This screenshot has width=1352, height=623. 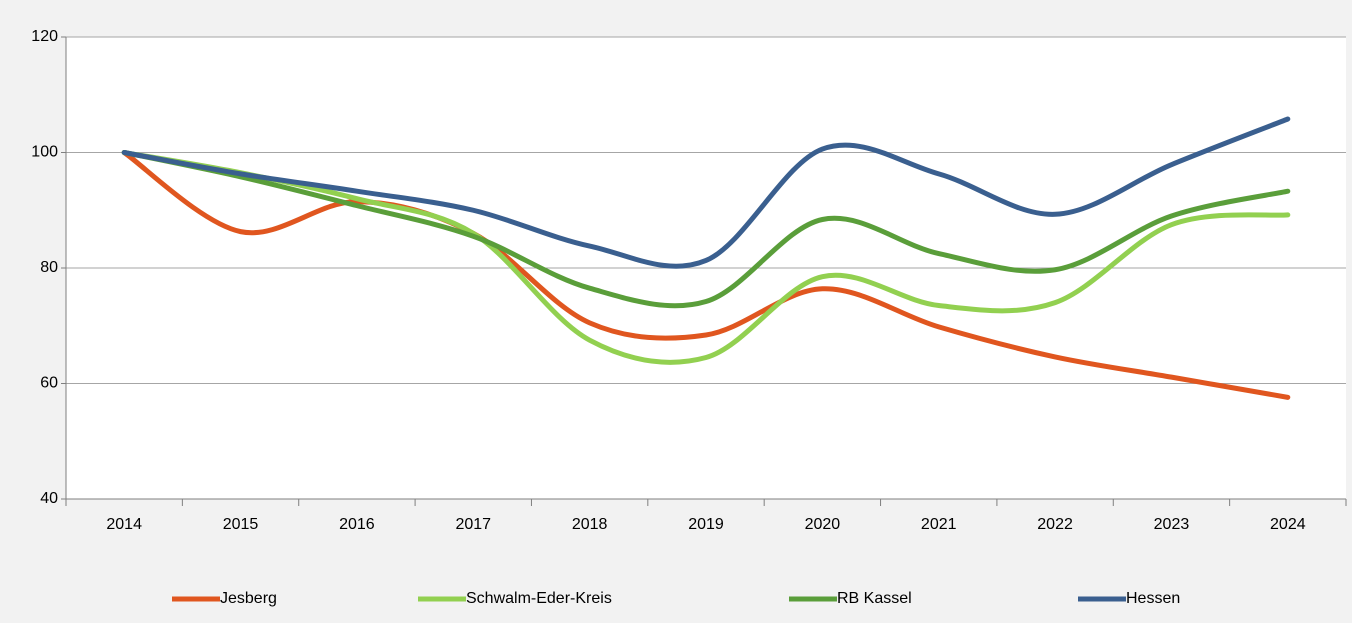 I want to click on x-tick-label: 2015, so click(x=241, y=524).